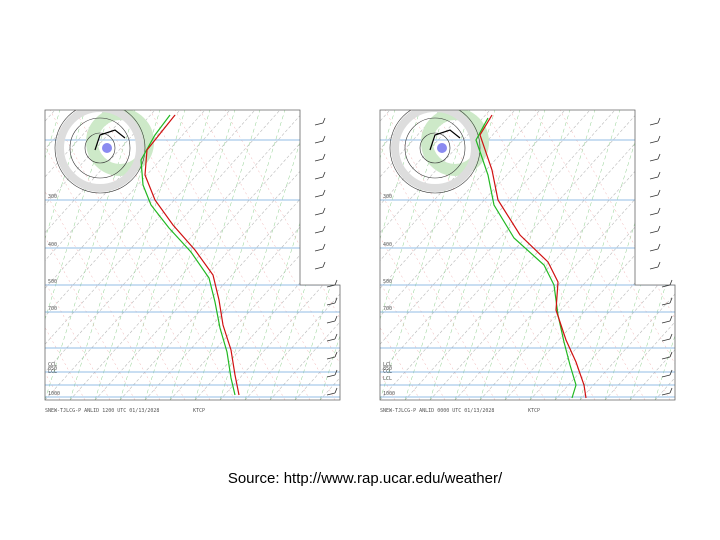 The height and width of the screenshot is (540, 720). I want to click on dewpoint-trace, so click(188, 255).